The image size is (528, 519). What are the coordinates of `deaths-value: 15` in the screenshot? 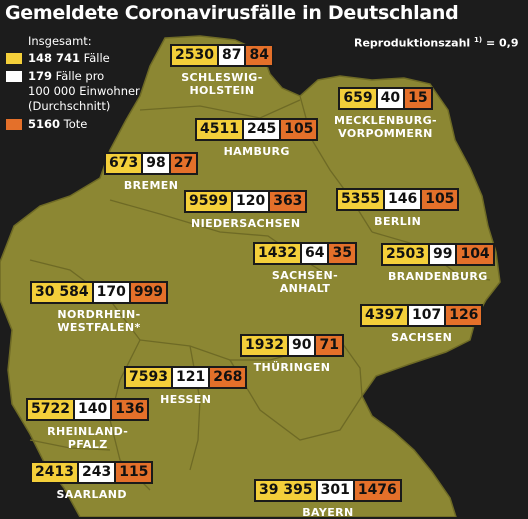 It's located at (418, 98).